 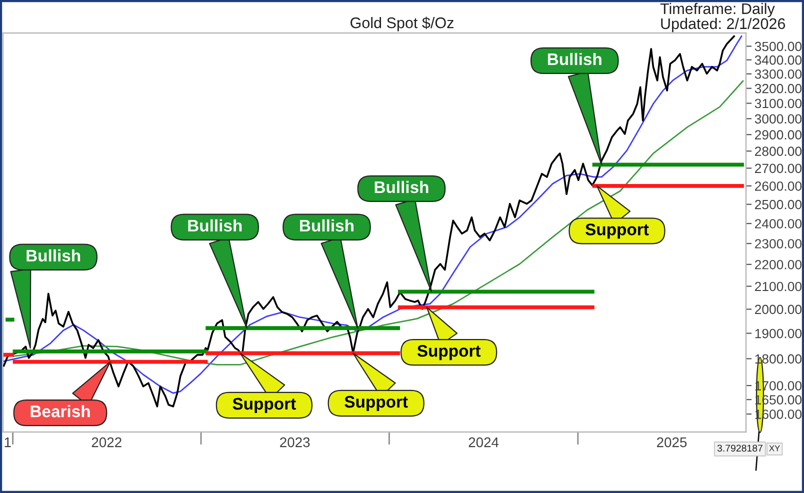 I want to click on text: XY, so click(x=774, y=448).